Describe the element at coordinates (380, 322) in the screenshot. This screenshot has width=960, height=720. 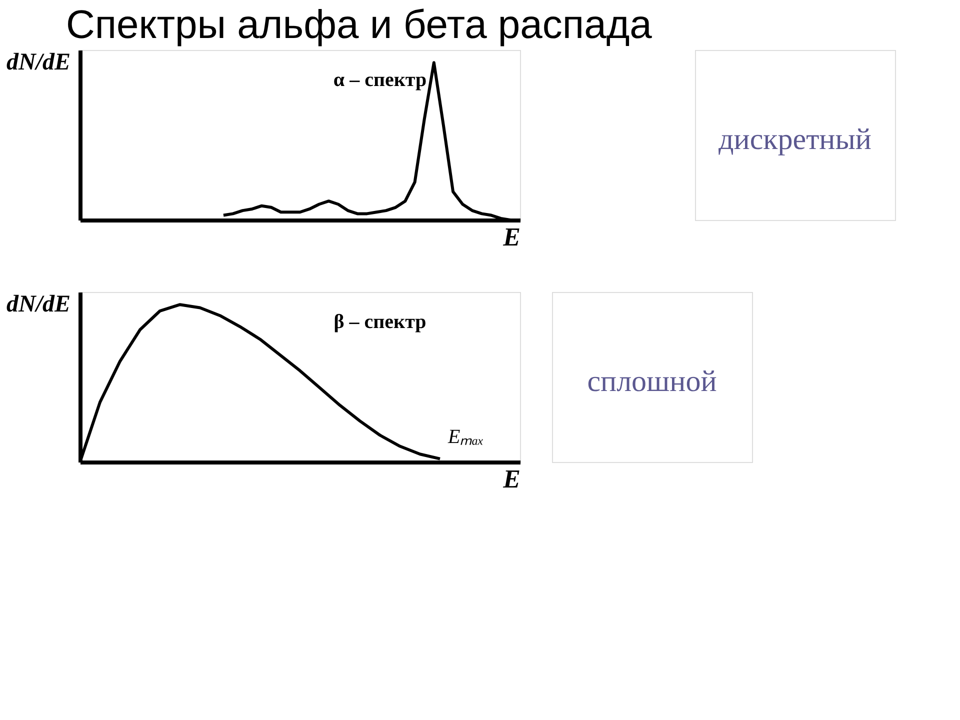
I see `annotation: β – спектр` at that location.